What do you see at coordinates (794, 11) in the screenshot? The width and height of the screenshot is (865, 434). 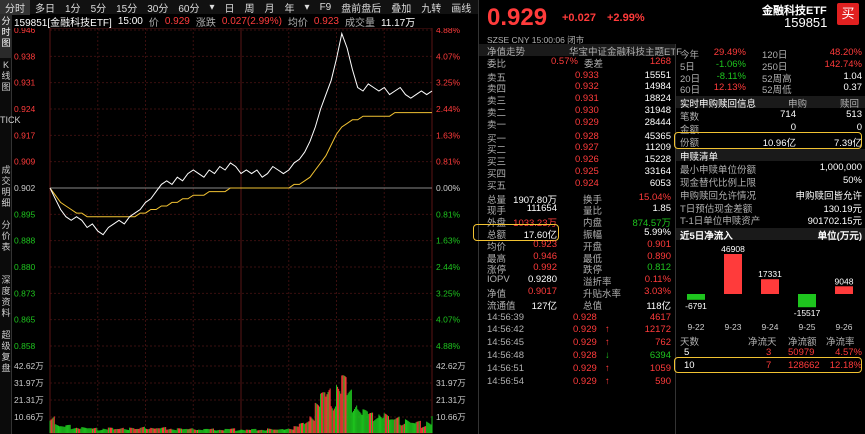 I see `fund-short-name: 金融科技ETF` at bounding box center [794, 11].